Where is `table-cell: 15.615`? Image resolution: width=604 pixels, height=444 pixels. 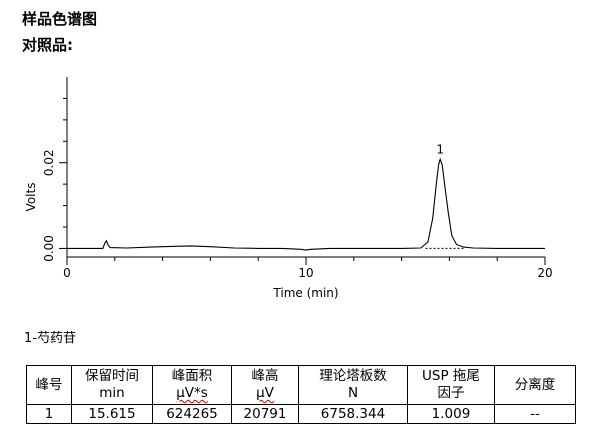
table-cell: 15.615 is located at coordinates (112, 414).